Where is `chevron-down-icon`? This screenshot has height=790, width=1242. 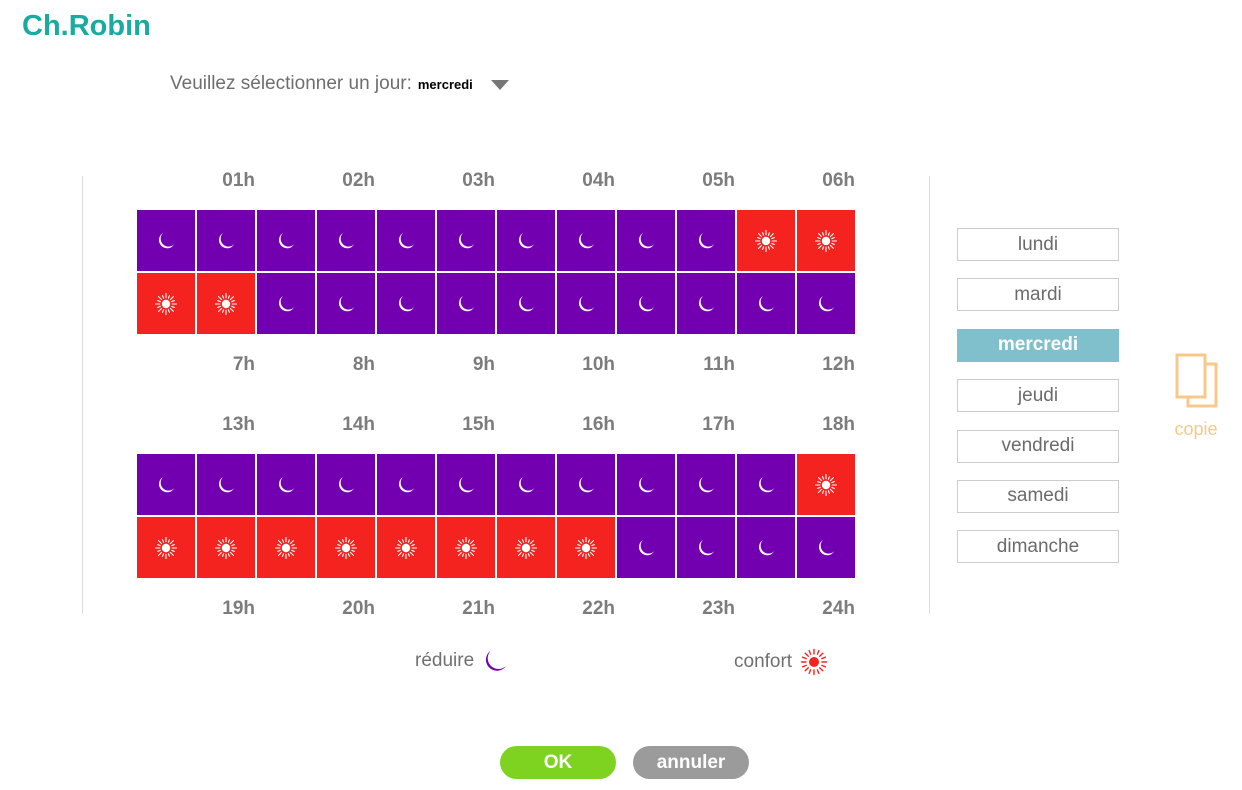
chevron-down-icon is located at coordinates (499, 85).